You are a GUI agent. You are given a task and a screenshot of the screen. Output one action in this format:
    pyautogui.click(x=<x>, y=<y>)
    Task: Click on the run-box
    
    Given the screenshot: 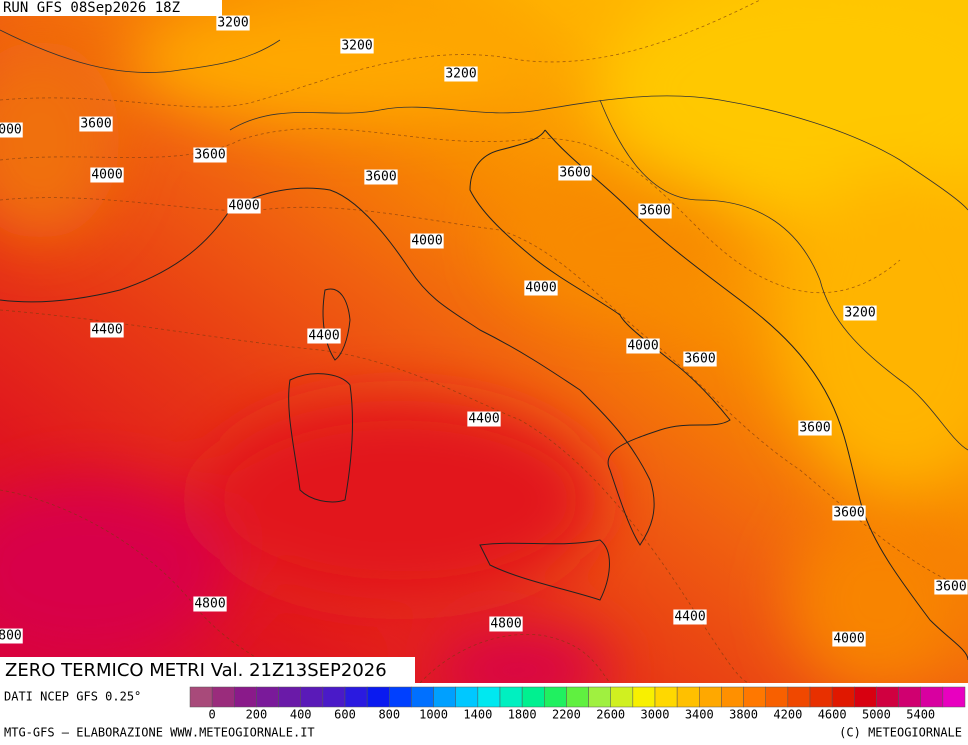 What is the action you would take?
    pyautogui.click(x=111, y=8)
    